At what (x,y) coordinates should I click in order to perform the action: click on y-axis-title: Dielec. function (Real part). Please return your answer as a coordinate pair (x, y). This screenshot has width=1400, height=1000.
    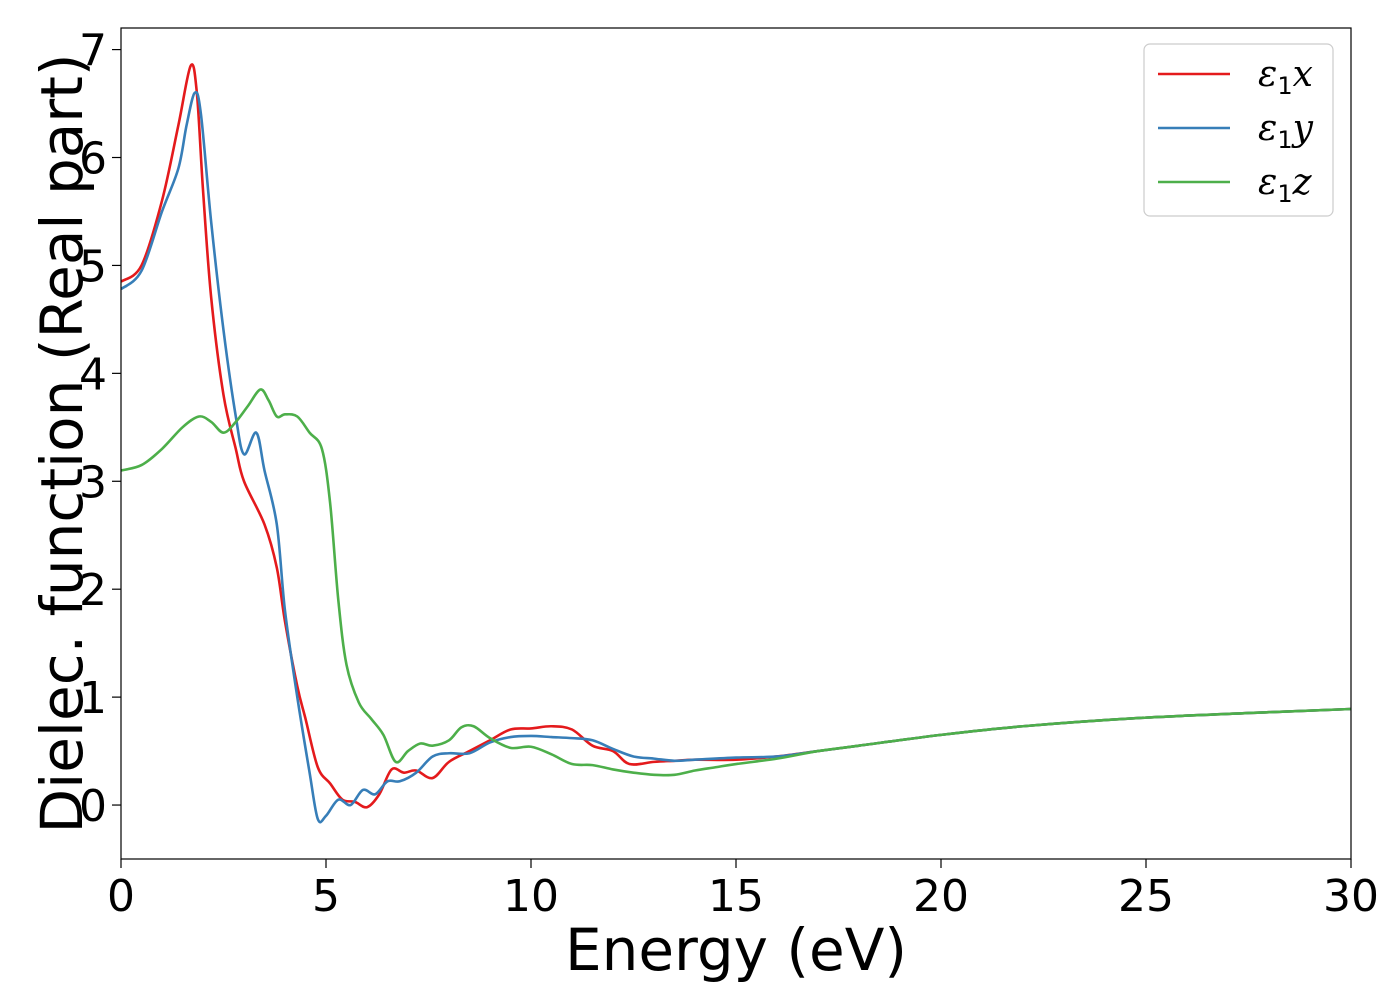
    Looking at the image, I should click on (62, 443).